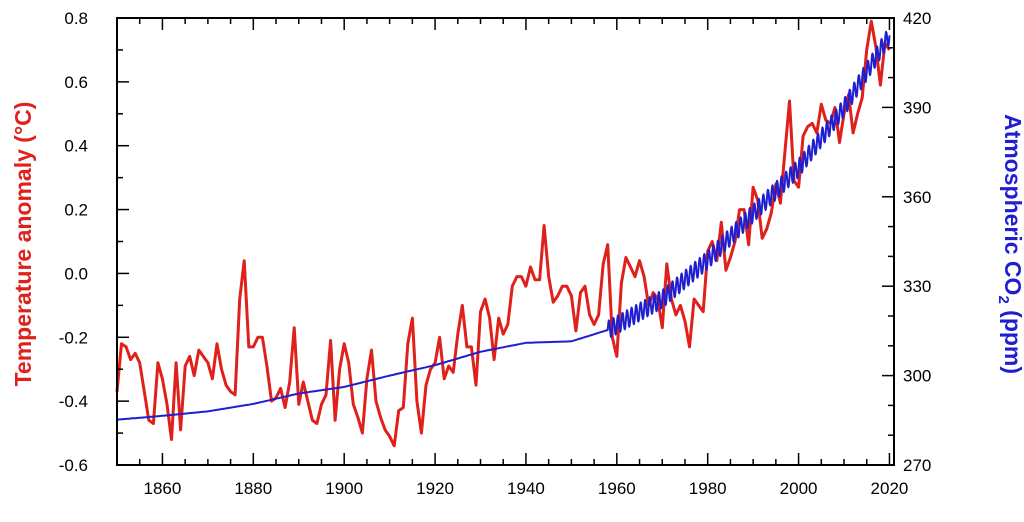  Describe the element at coordinates (917, 197) in the screenshot. I see `right-y-tick-label: 360` at that location.